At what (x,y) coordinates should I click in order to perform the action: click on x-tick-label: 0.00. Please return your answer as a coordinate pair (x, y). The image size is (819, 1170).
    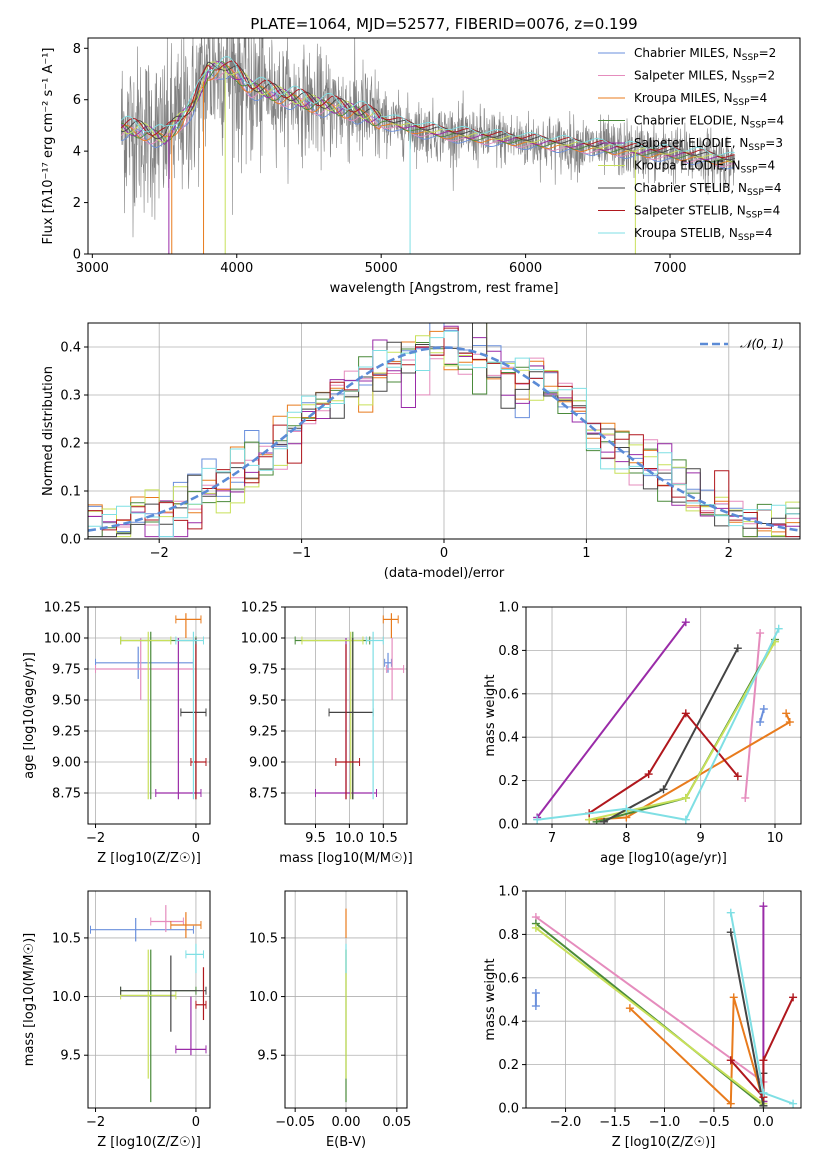
    Looking at the image, I should click on (346, 1122).